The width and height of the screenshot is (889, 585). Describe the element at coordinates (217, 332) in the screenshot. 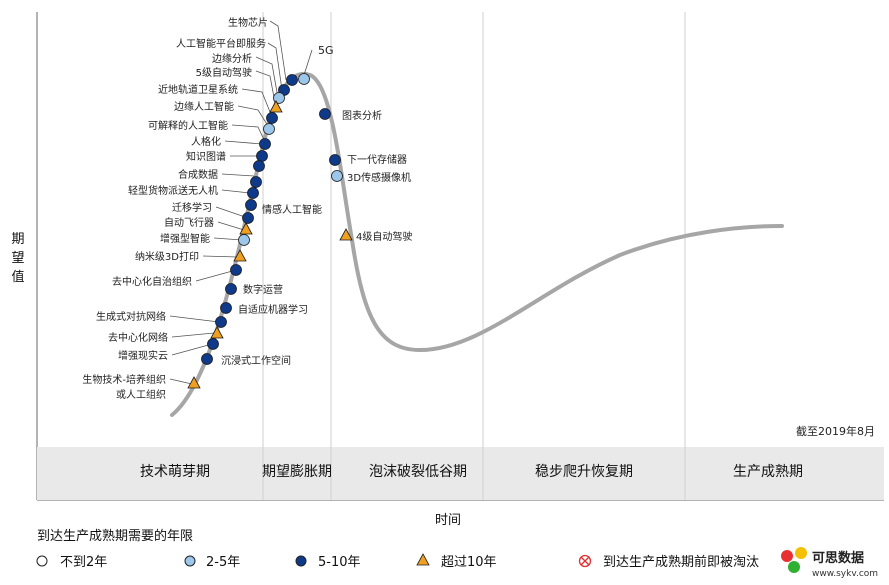

I see `marker-decentralized-web` at that location.